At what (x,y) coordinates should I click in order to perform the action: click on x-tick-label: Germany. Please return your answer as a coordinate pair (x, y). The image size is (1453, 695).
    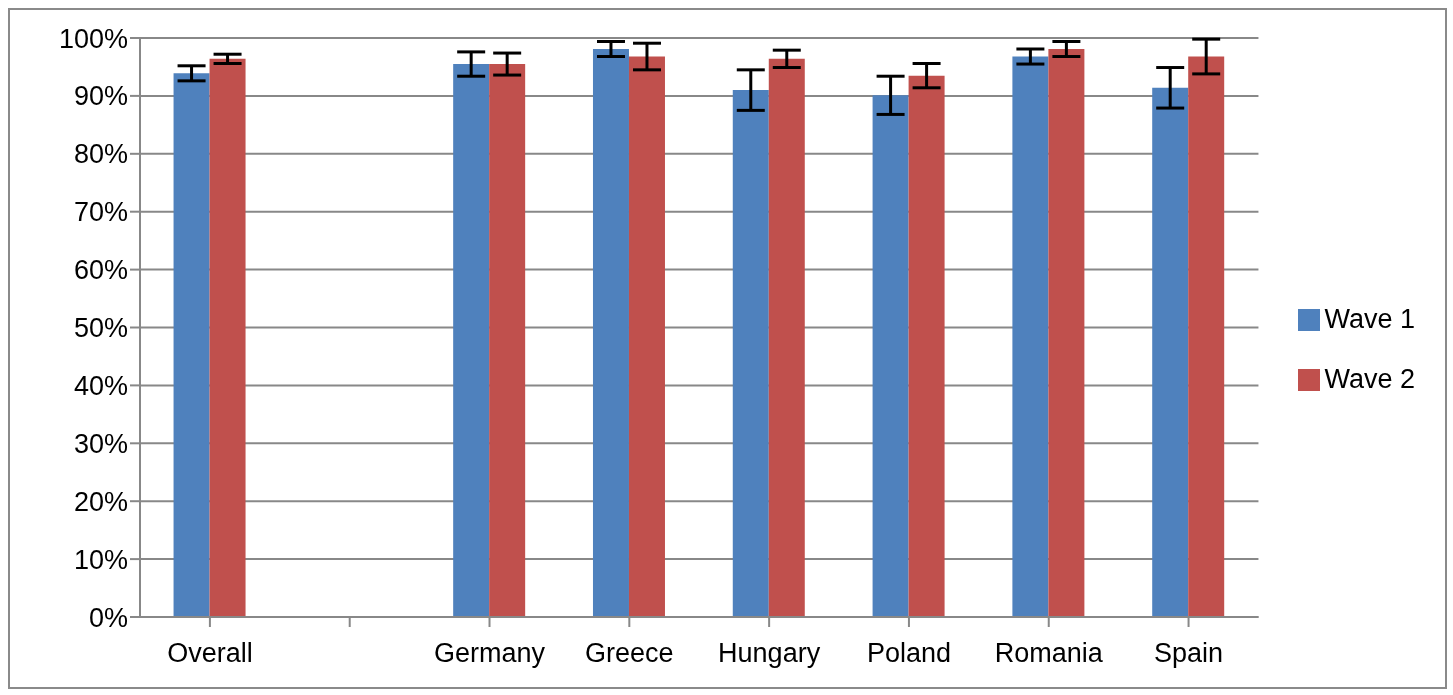
    Looking at the image, I should click on (489, 653).